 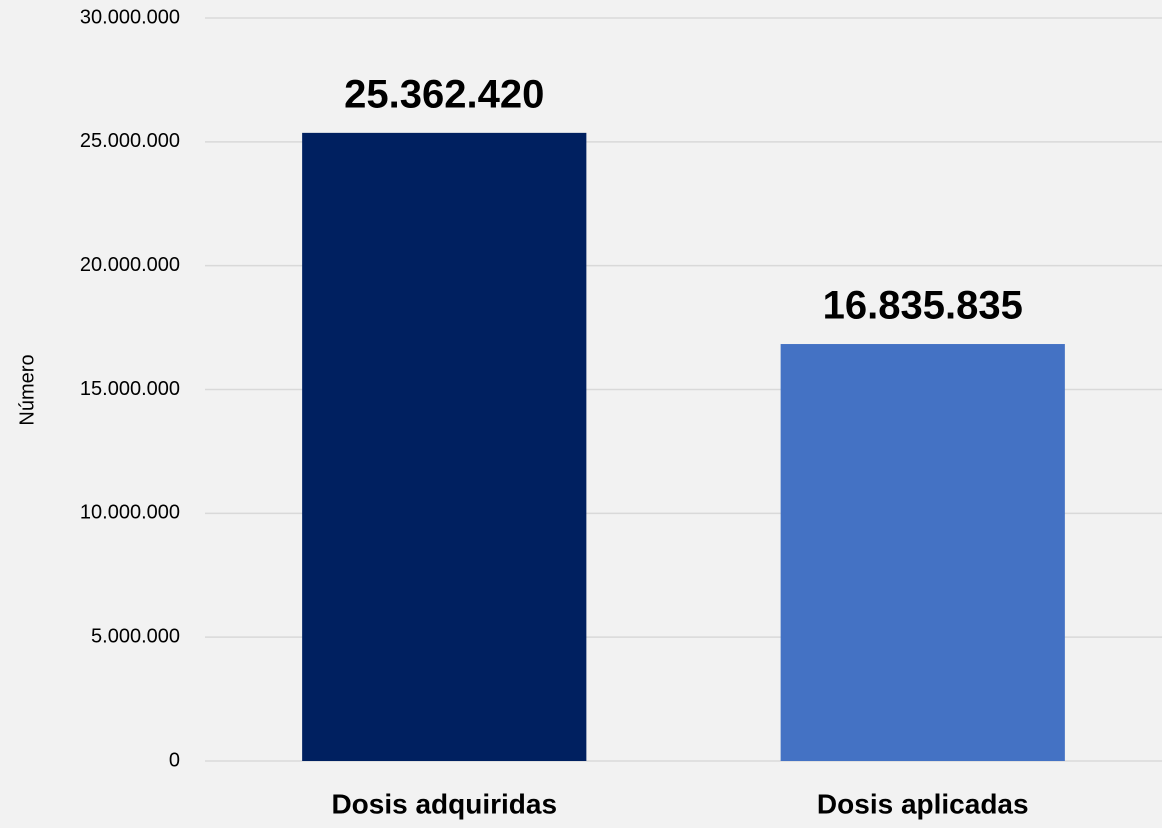 What do you see at coordinates (130, 141) in the screenshot?
I see `y-tick-label: 25.000.000` at bounding box center [130, 141].